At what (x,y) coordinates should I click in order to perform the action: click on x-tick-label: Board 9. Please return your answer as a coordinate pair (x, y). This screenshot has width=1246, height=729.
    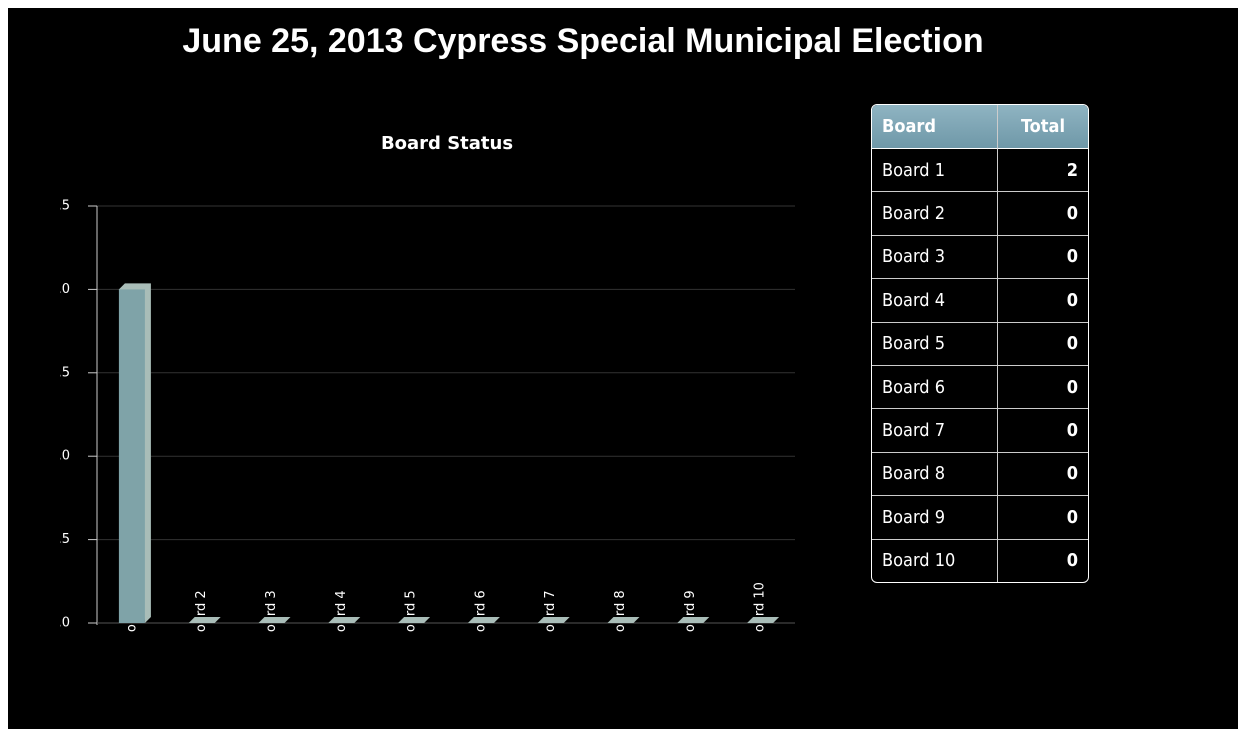
    Looking at the image, I should click on (690, 615).